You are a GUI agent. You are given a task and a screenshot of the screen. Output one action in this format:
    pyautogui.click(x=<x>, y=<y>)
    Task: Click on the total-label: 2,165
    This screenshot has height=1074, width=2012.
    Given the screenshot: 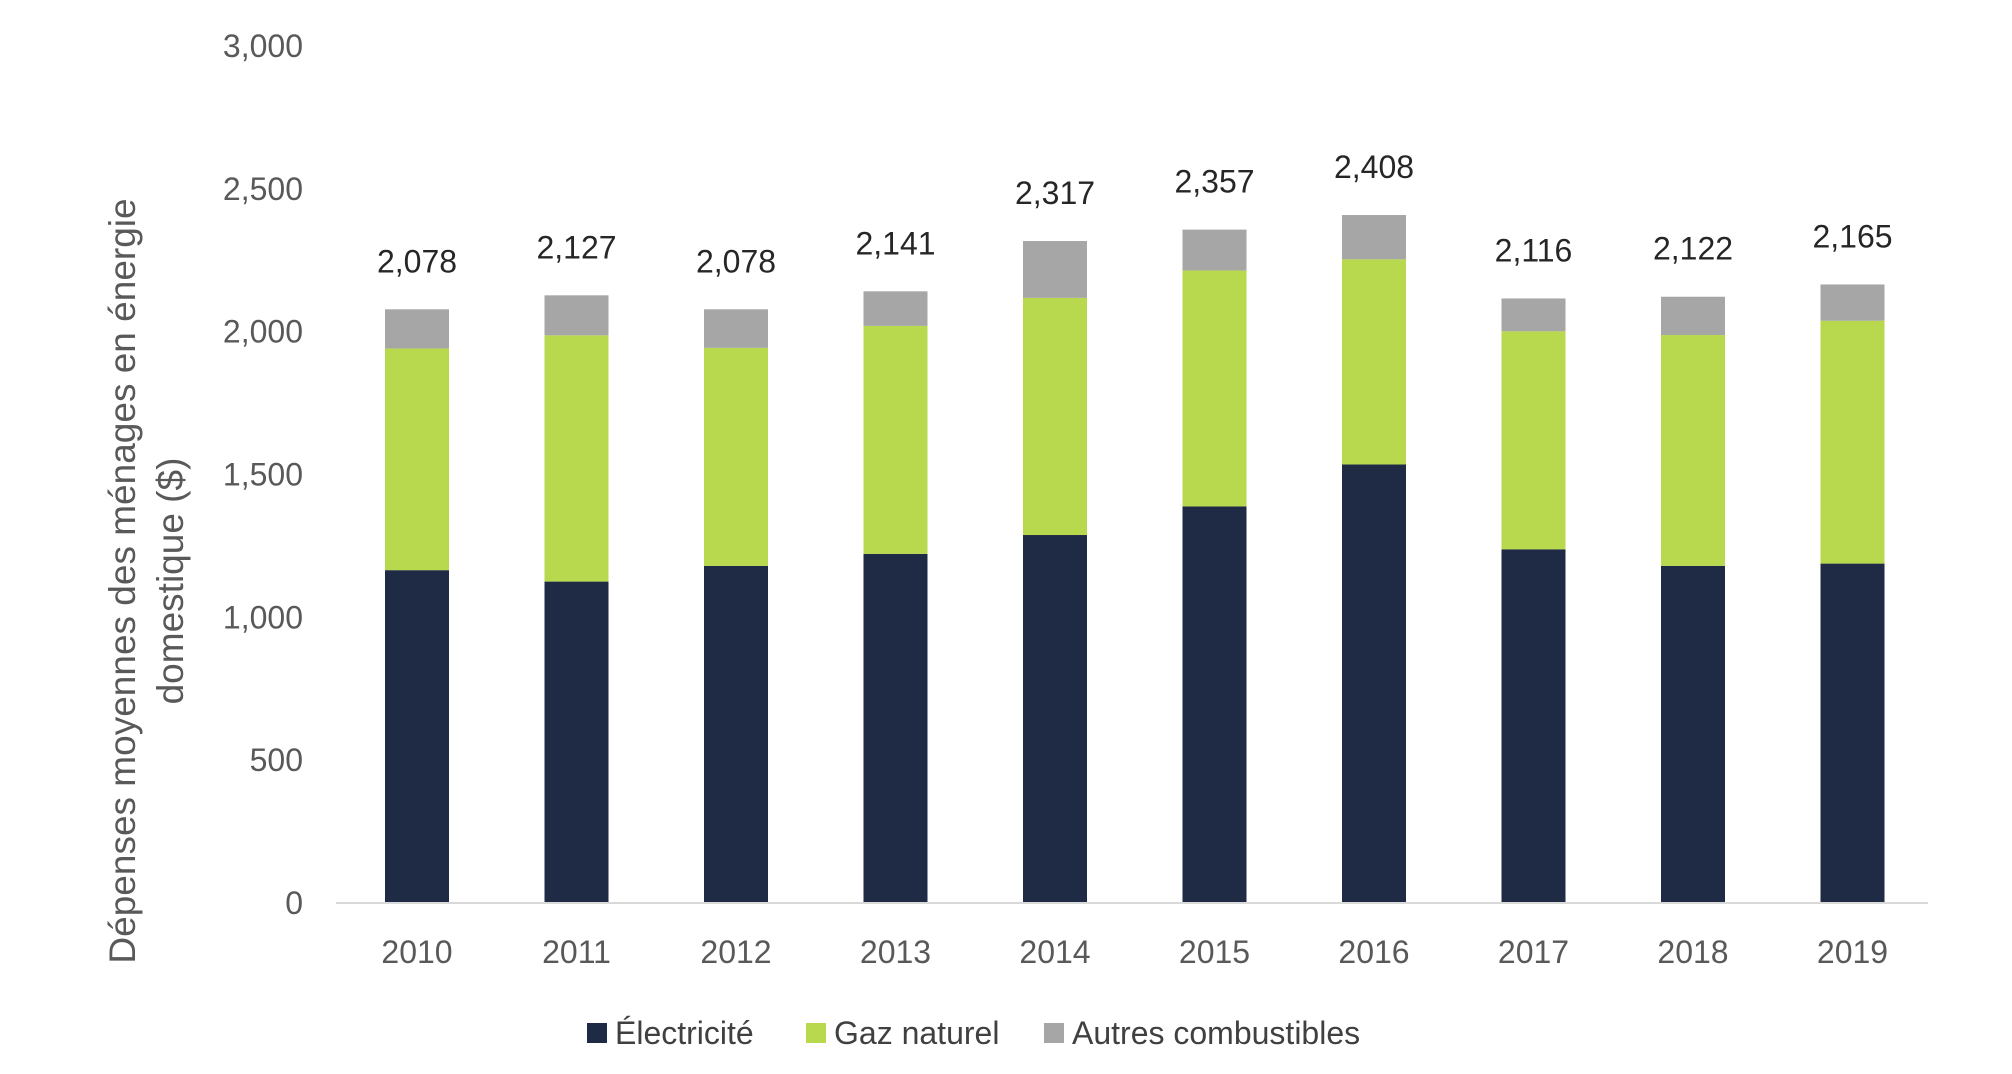 What is the action you would take?
    pyautogui.click(x=1852, y=236)
    